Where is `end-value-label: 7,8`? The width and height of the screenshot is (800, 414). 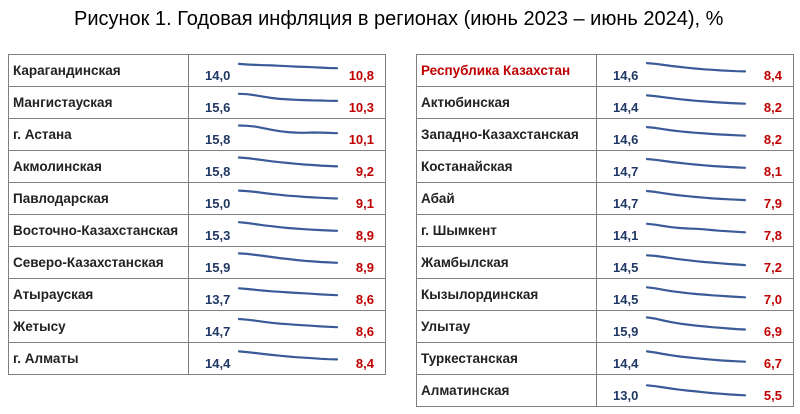
end-value-label: 7,8 is located at coordinates (773, 235).